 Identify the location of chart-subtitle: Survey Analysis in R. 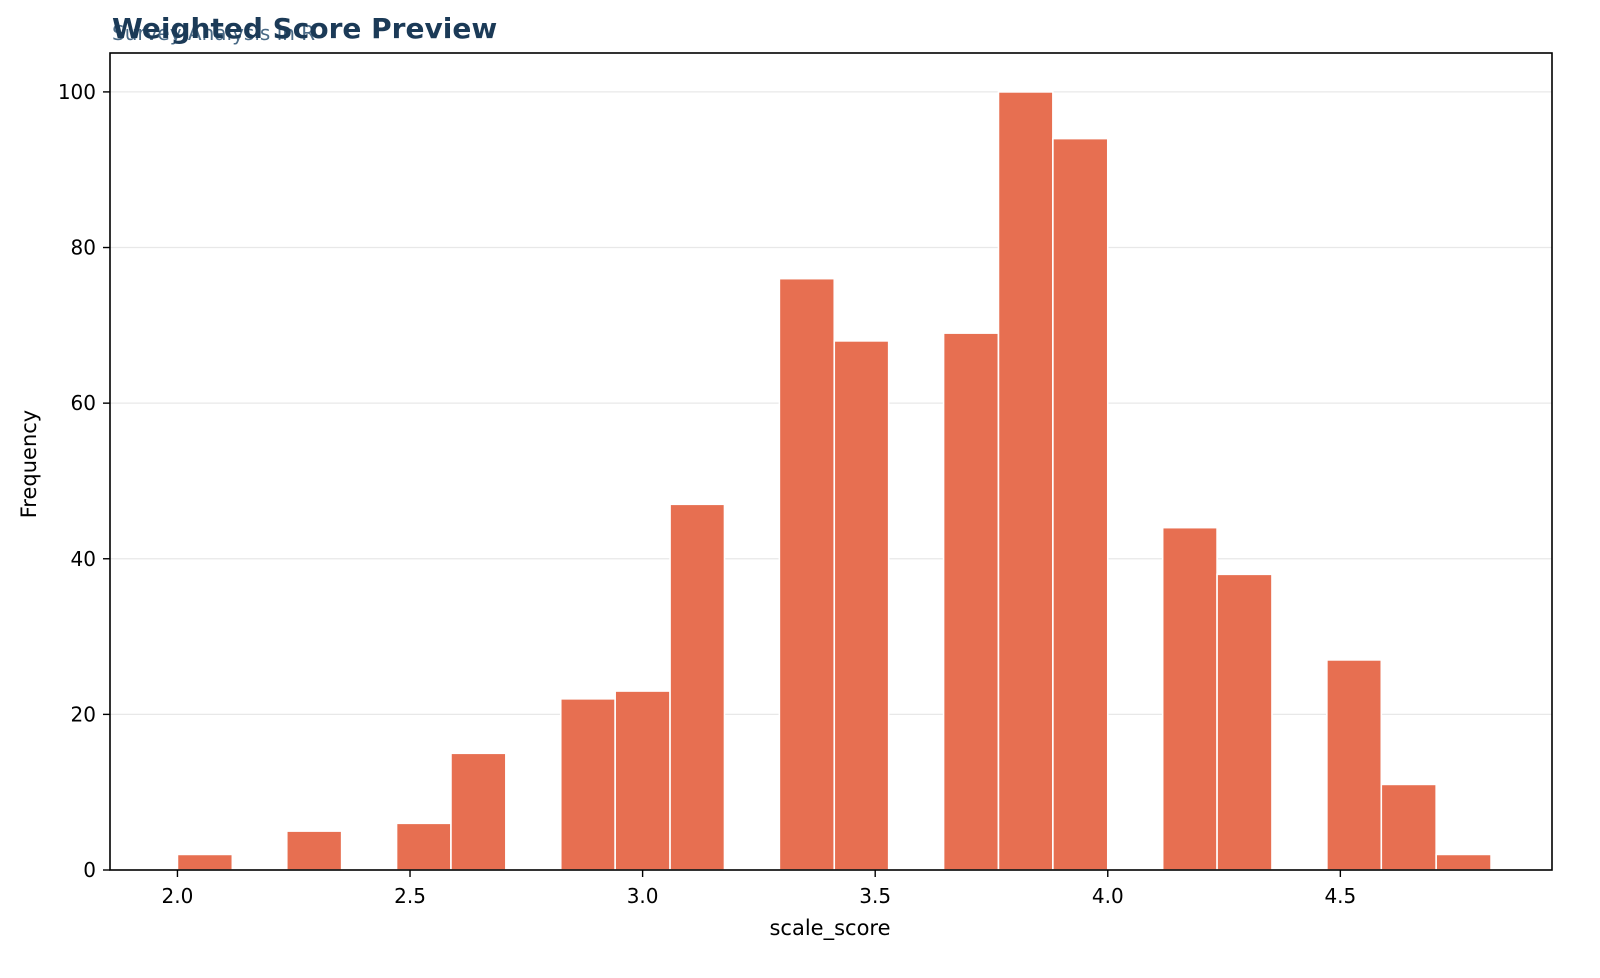
(213, 33).